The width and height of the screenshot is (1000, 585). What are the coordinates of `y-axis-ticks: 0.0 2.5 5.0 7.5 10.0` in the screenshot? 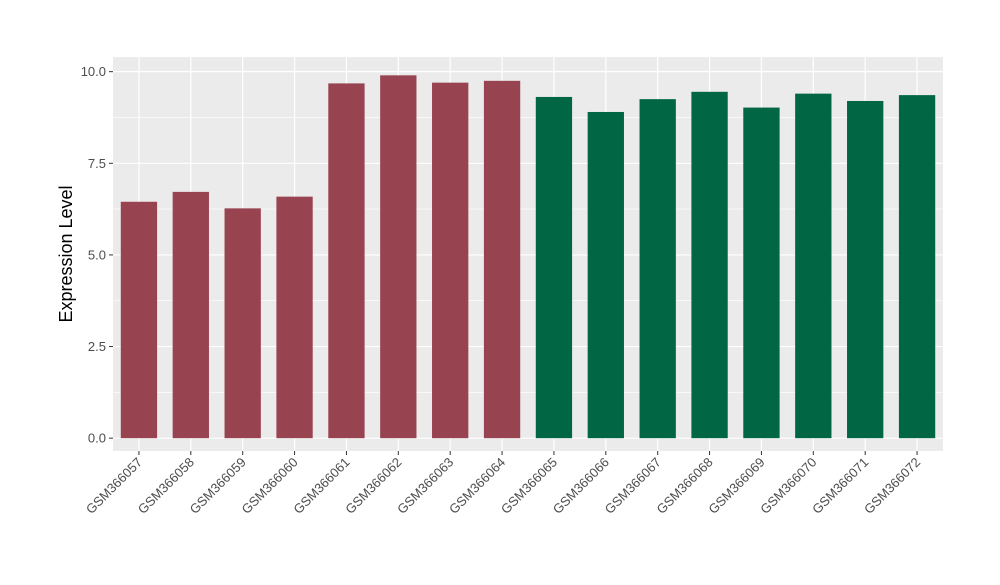 It's located at (97, 255).